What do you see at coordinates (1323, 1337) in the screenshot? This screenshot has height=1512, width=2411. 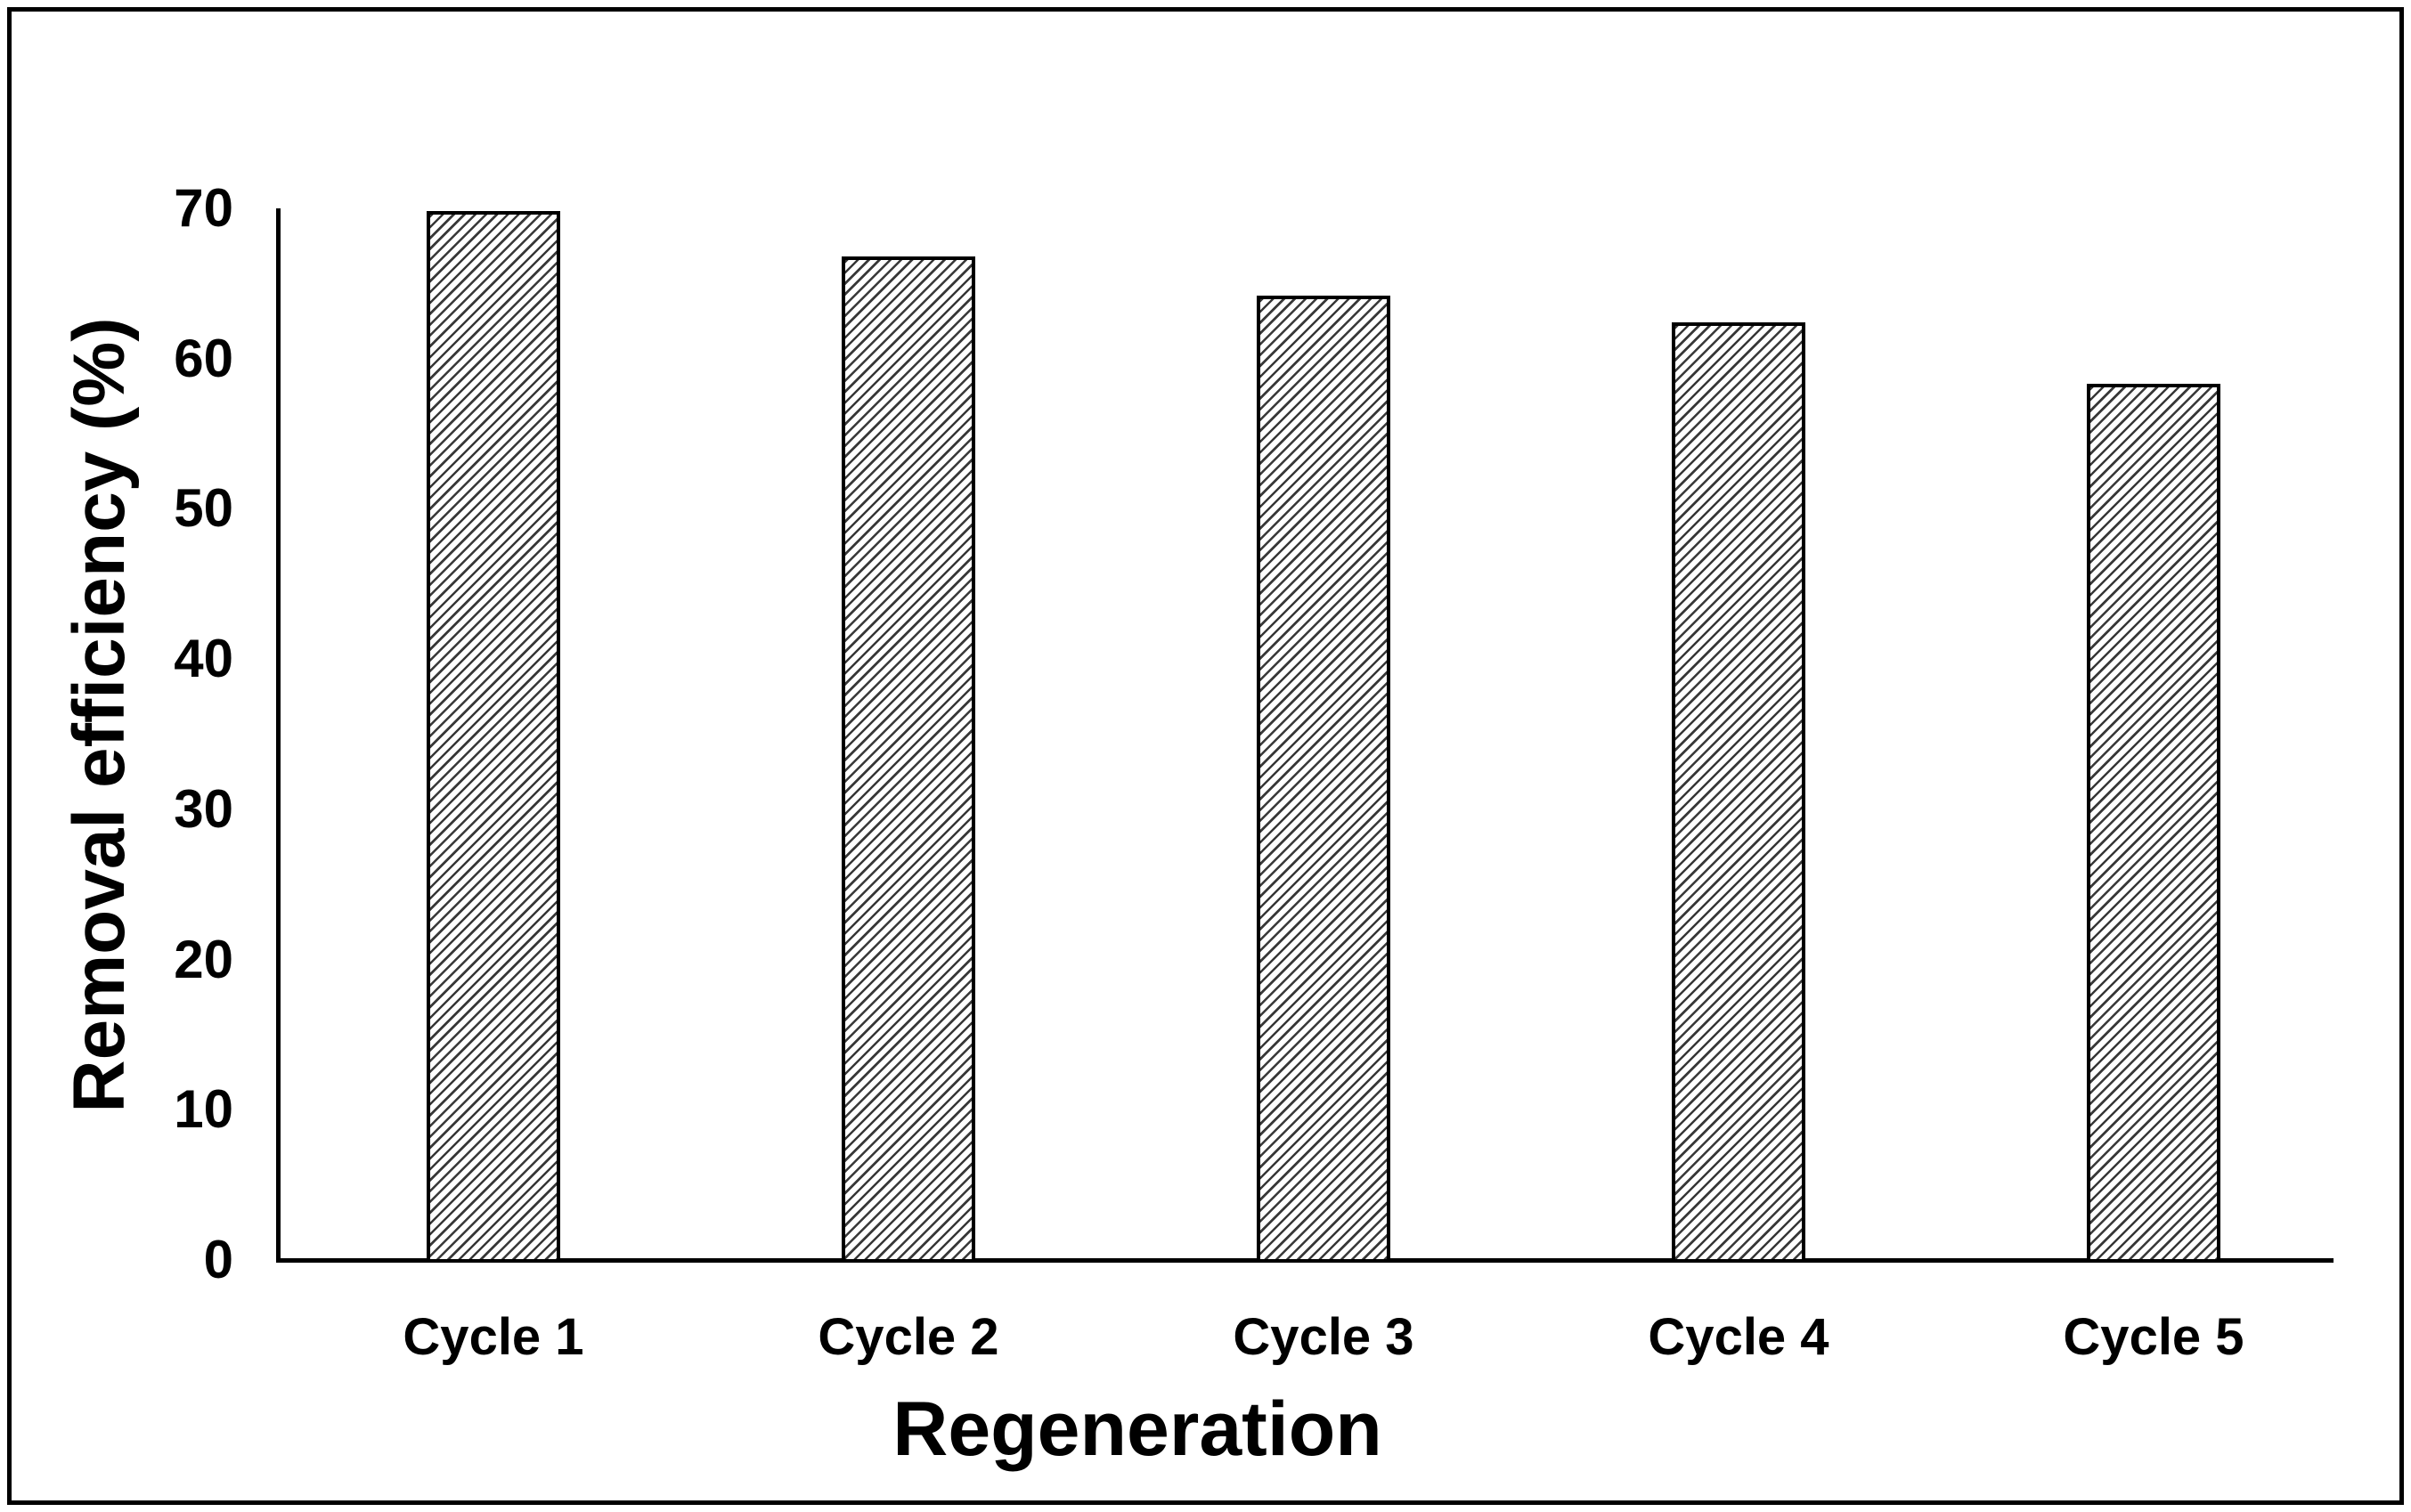 I see `x-category-label-3: Cycle 3` at bounding box center [1323, 1337].